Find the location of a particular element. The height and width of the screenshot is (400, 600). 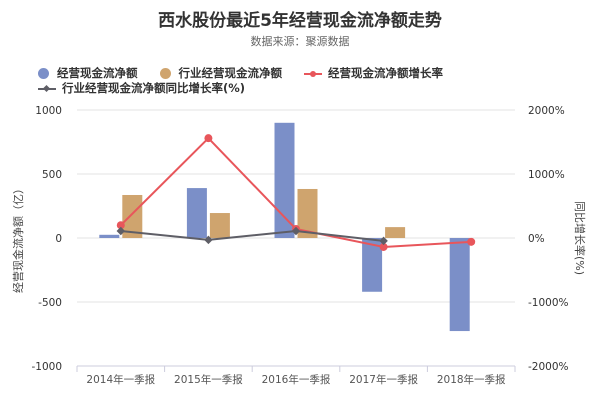

line-circle-icon is located at coordinates (313, 73).